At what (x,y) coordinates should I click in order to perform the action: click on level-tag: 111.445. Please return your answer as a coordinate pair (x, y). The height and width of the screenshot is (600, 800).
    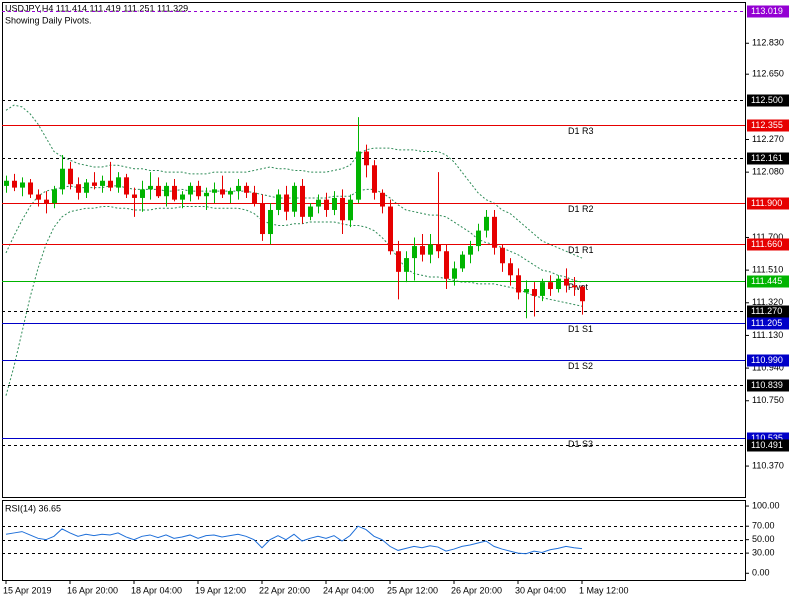
    Looking at the image, I should click on (766, 281).